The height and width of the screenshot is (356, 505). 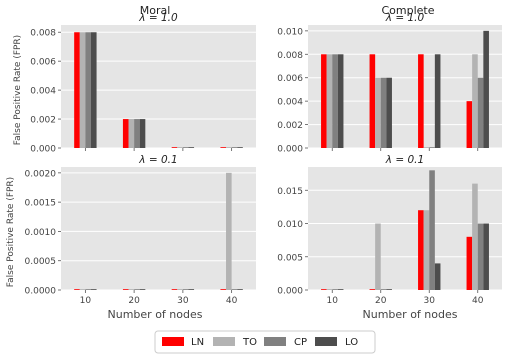 What do you see at coordinates (232, 301) in the screenshot?
I see `x-tick-label: 40` at bounding box center [232, 301].